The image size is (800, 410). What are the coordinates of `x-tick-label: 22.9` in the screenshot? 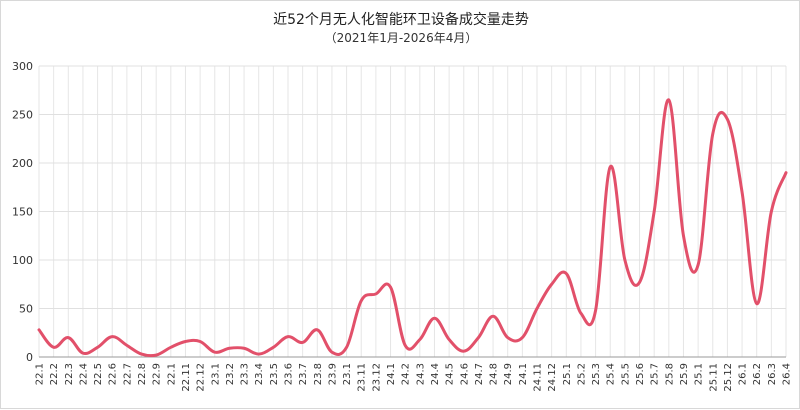 It's located at (157, 374).